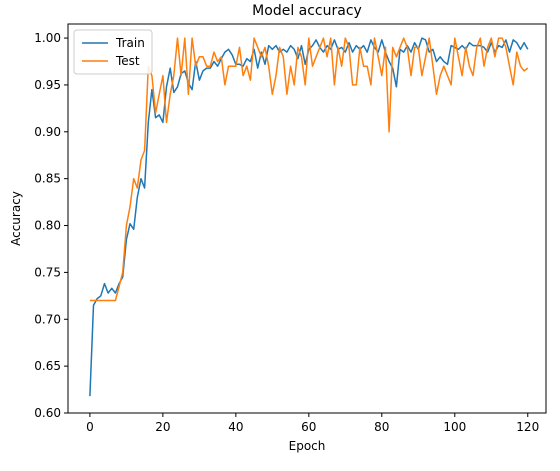 This screenshot has height=471, width=560. Describe the element at coordinates (47, 132) in the screenshot. I see `y-tick-label: 0.90` at that location.